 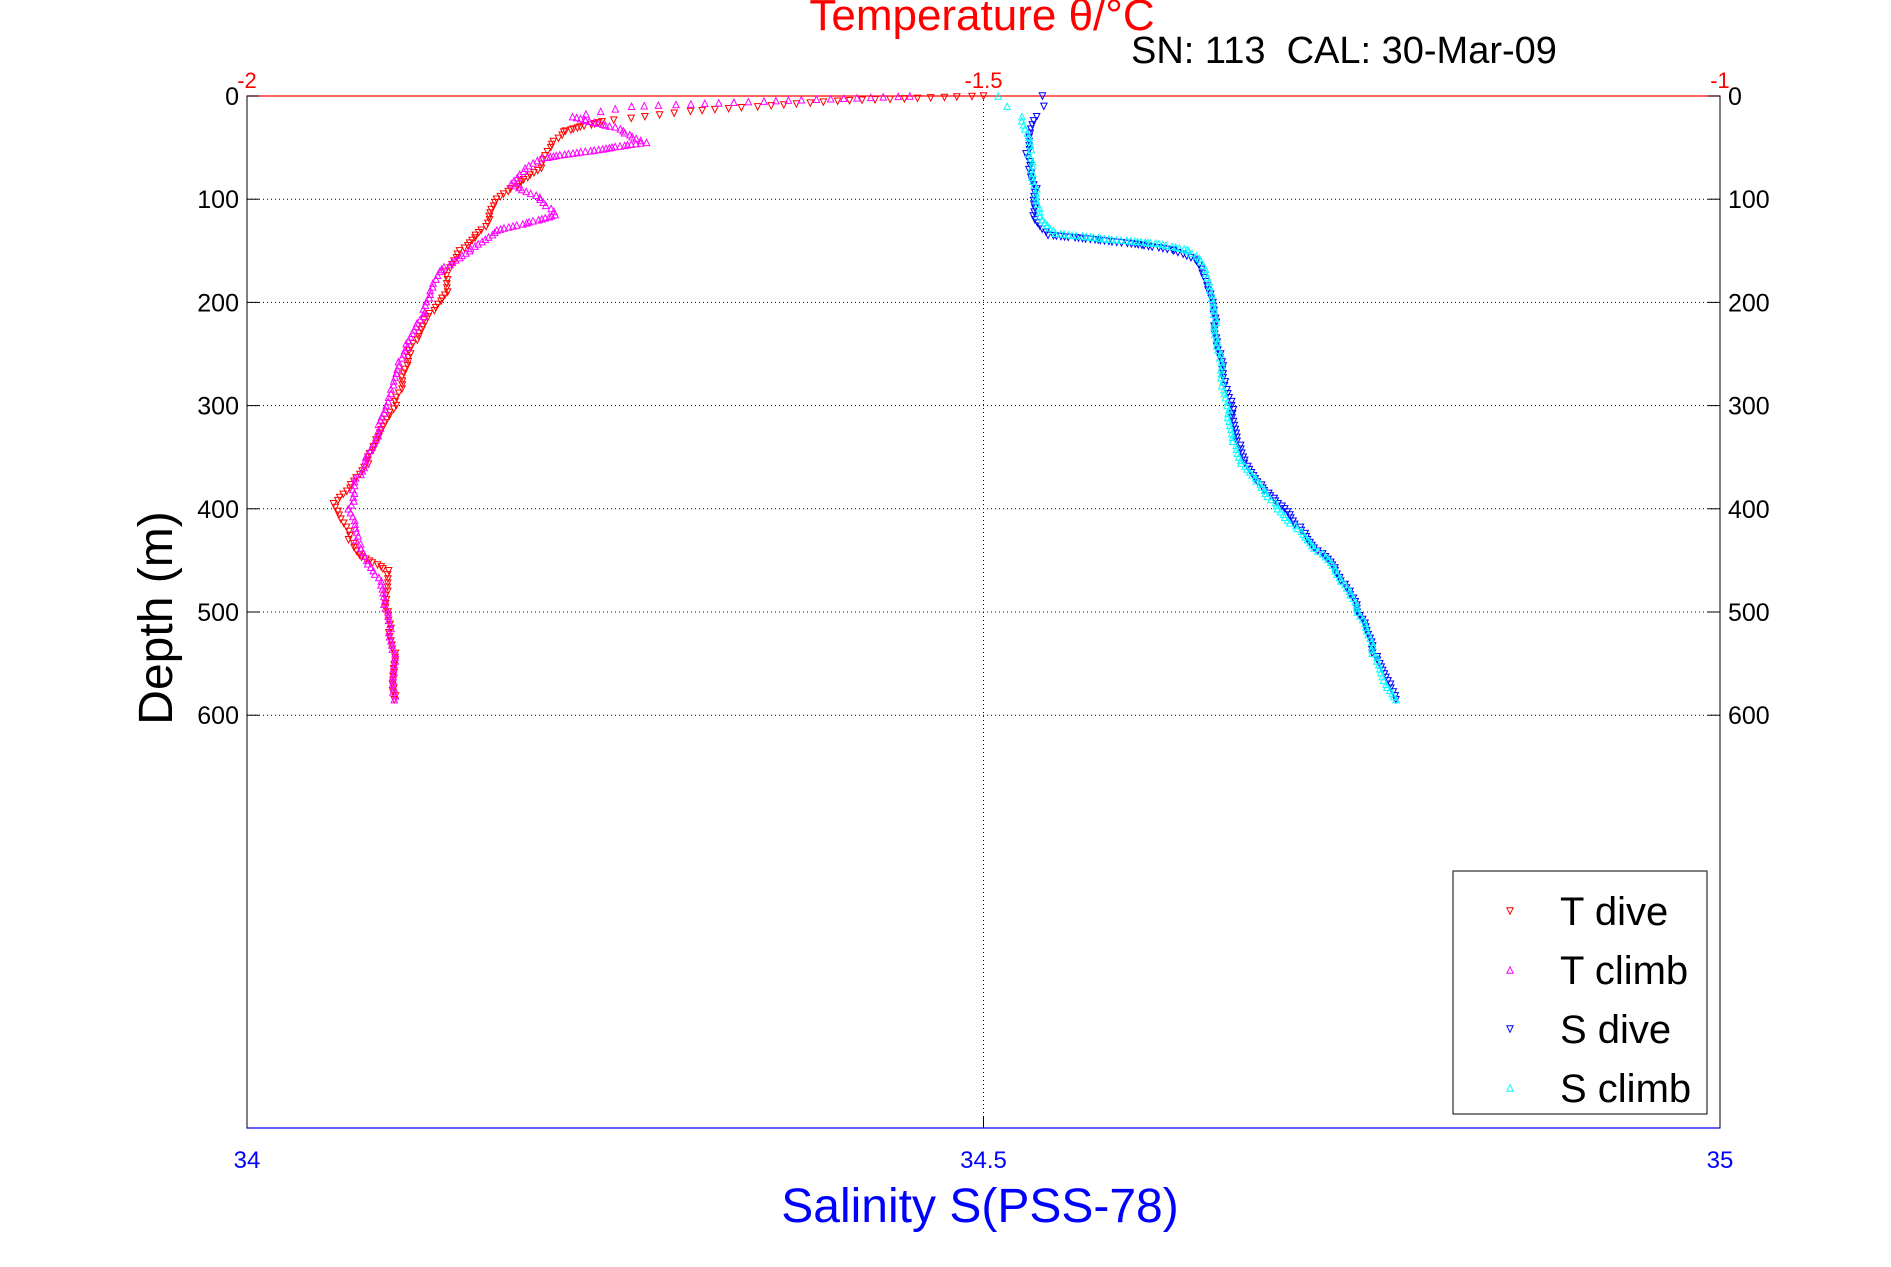 I want to click on y-tick-label-right: 300, so click(x=1749, y=407).